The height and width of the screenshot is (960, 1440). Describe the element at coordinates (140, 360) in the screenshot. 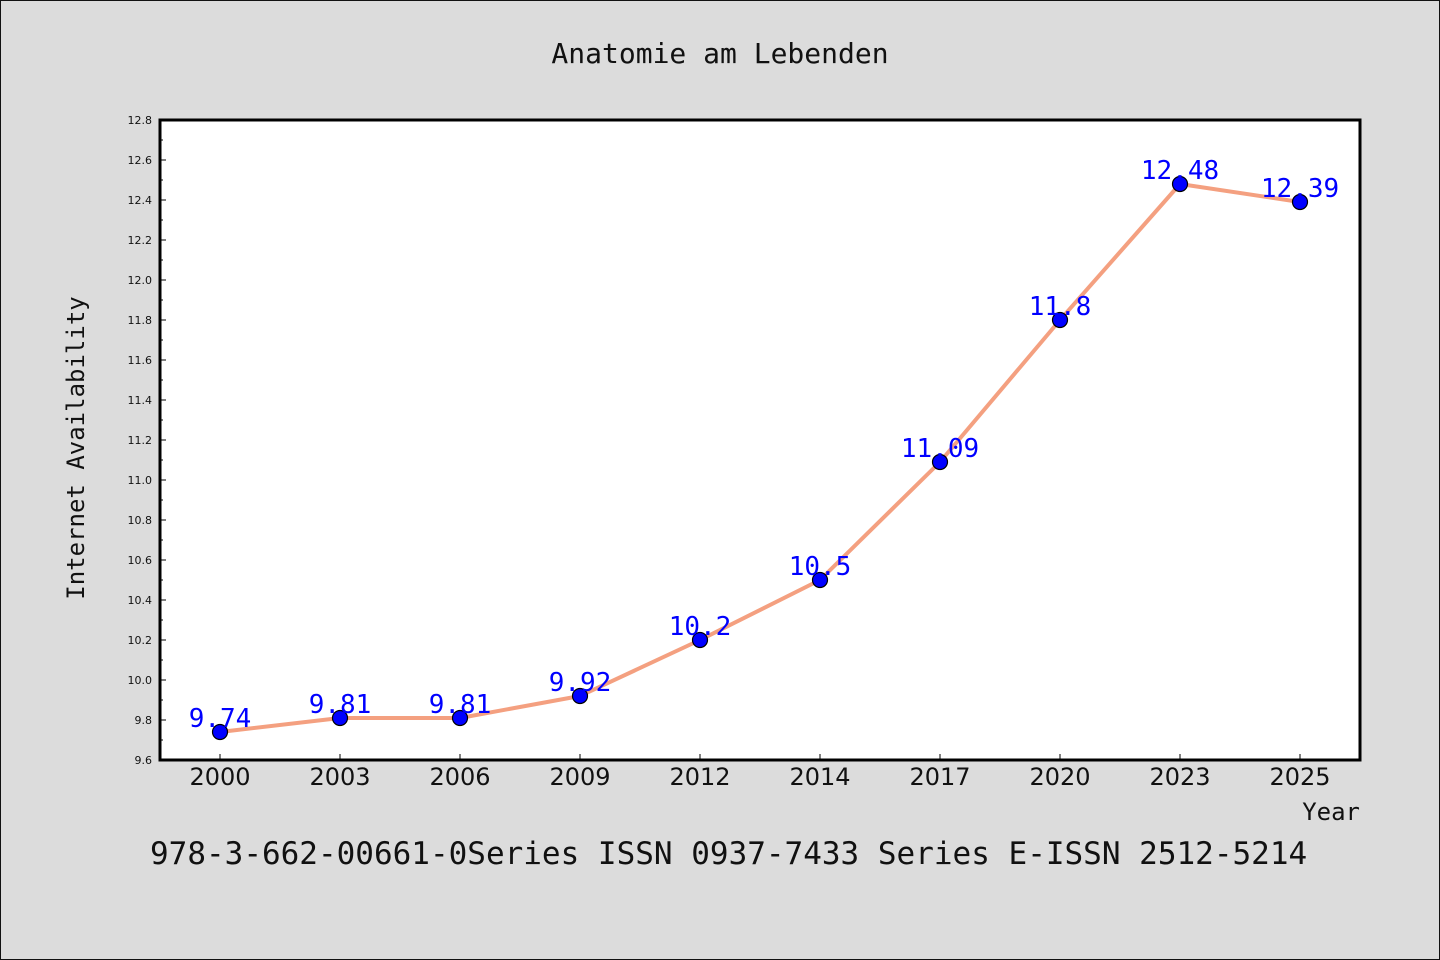

I see `y-tick-label: 11.6` at that location.